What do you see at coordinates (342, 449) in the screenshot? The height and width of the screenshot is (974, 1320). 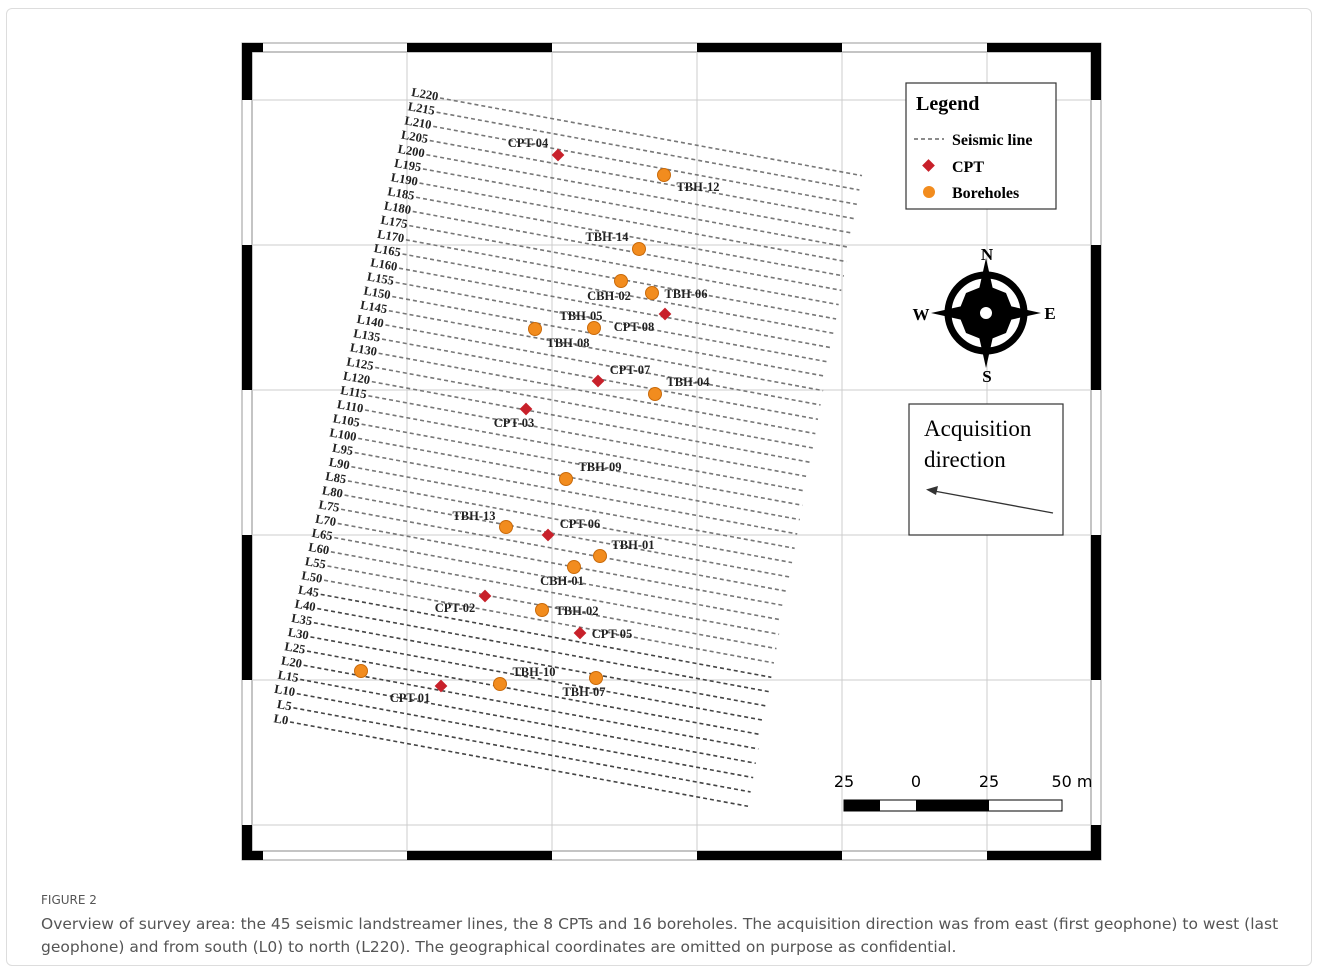 I see `line-label: L95` at bounding box center [342, 449].